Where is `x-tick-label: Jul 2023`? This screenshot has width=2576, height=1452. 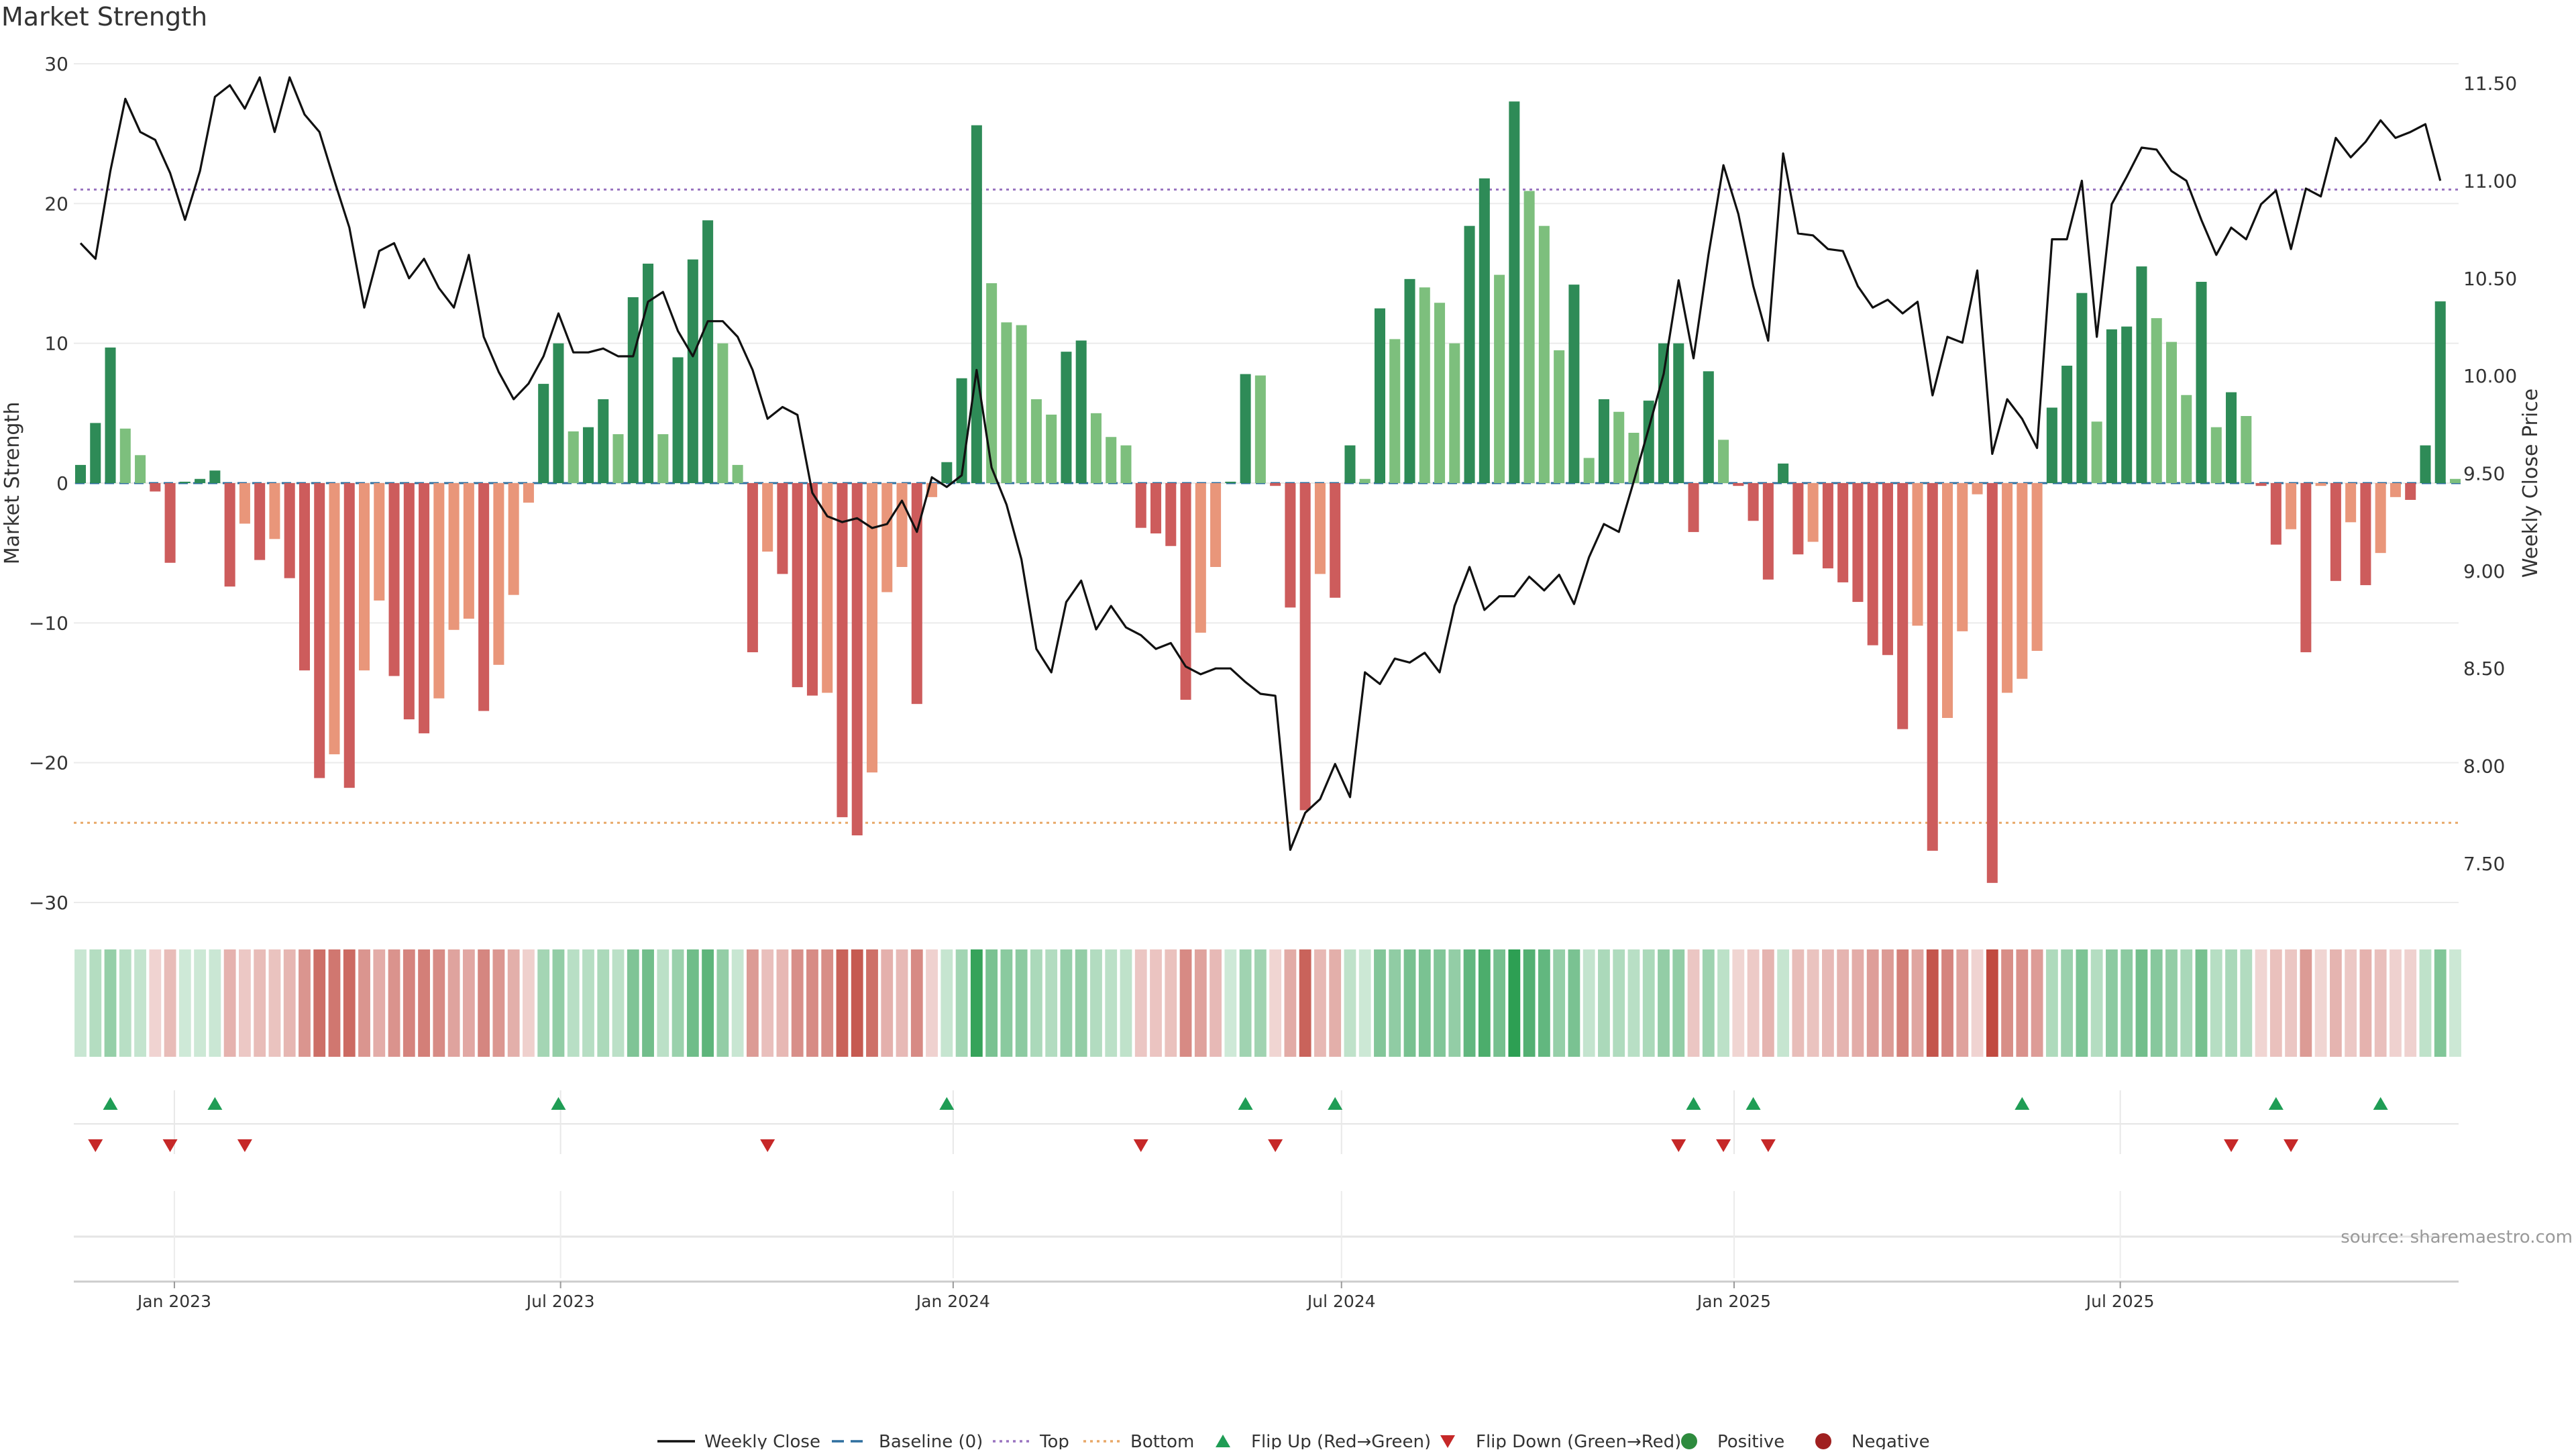 x-tick-label: Jul 2023 is located at coordinates (560, 1302).